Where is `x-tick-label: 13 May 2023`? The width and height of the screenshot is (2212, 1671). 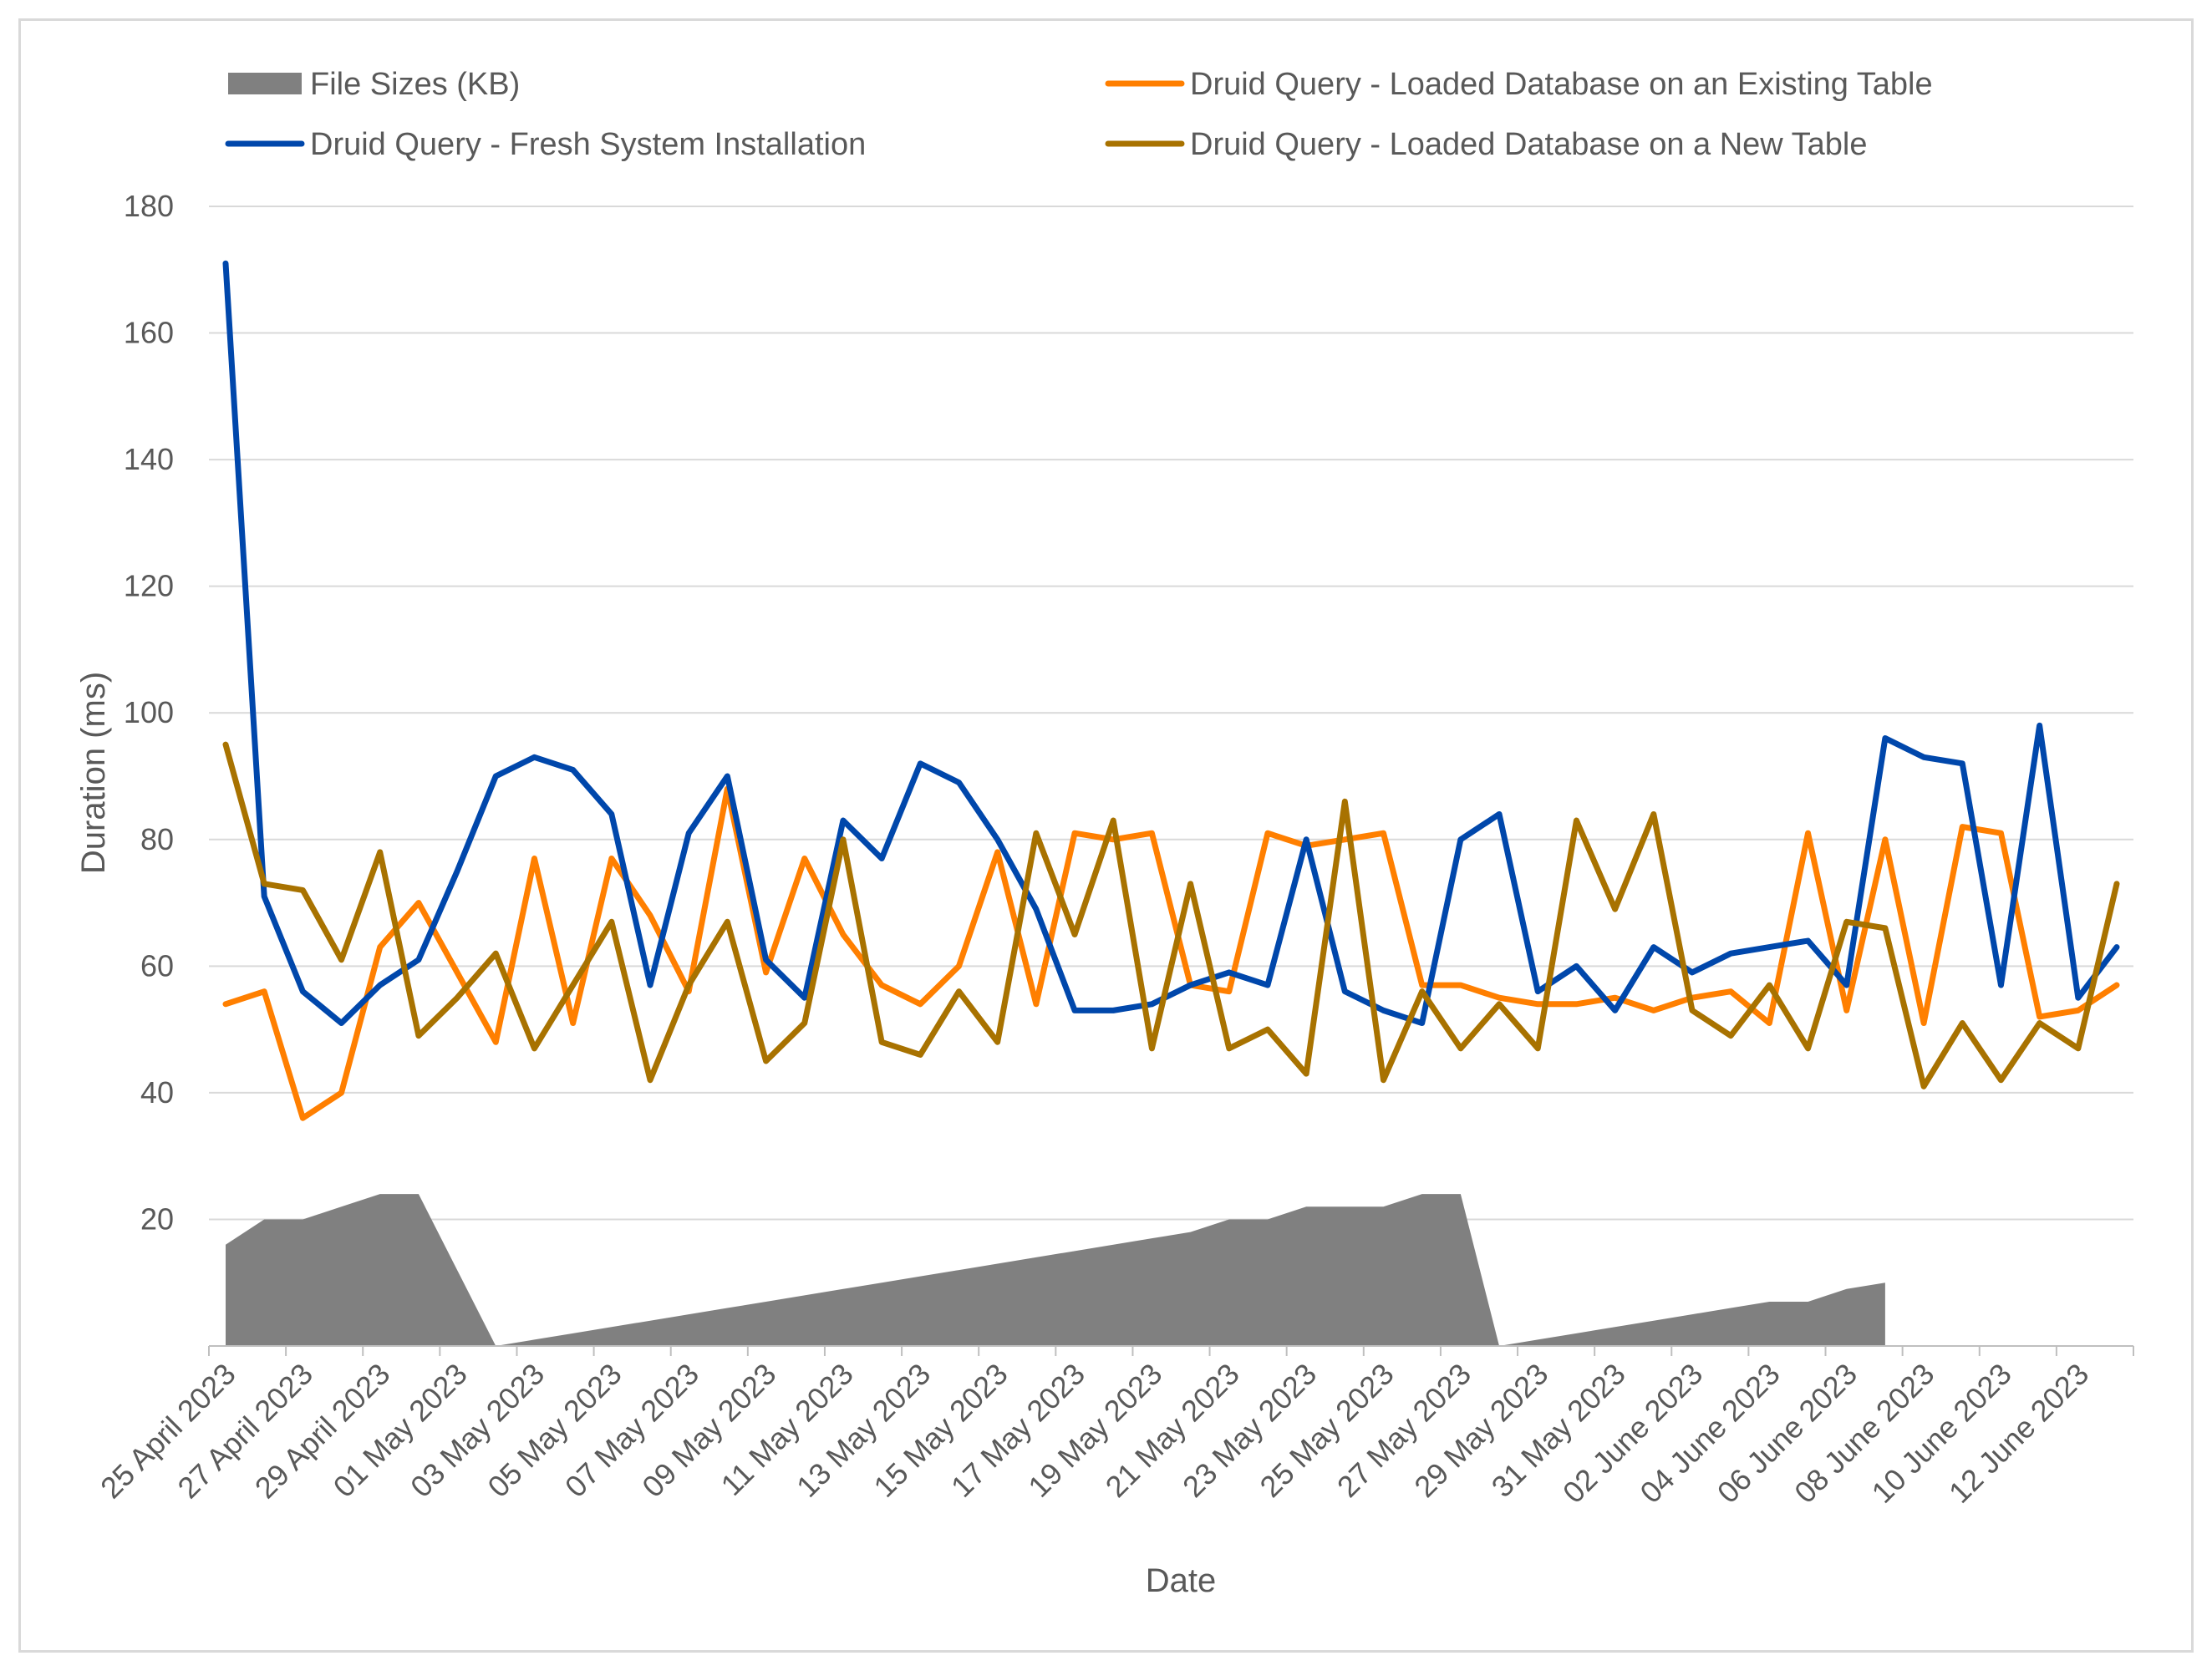 x-tick-label: 13 May 2023 is located at coordinates (863, 1430).